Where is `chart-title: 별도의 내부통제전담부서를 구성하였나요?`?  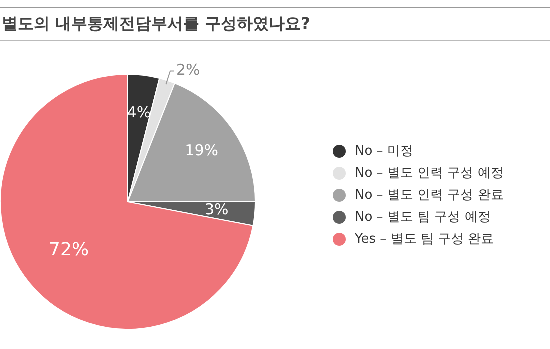
chart-title: 별도의 내부통제전담부서를 구성하였나요? is located at coordinates (156, 24).